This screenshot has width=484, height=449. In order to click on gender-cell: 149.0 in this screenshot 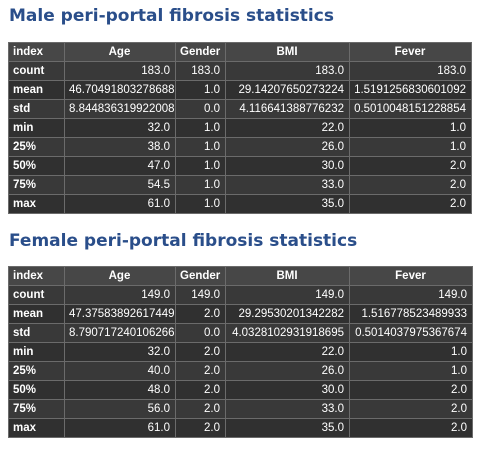, I will do `click(201, 295)`.